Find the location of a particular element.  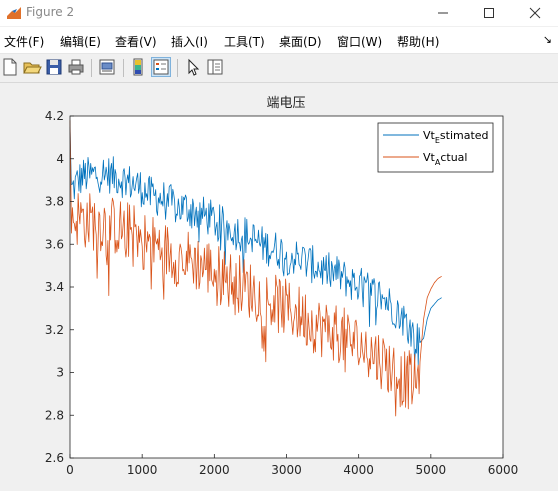

print-button is located at coordinates (76, 67).